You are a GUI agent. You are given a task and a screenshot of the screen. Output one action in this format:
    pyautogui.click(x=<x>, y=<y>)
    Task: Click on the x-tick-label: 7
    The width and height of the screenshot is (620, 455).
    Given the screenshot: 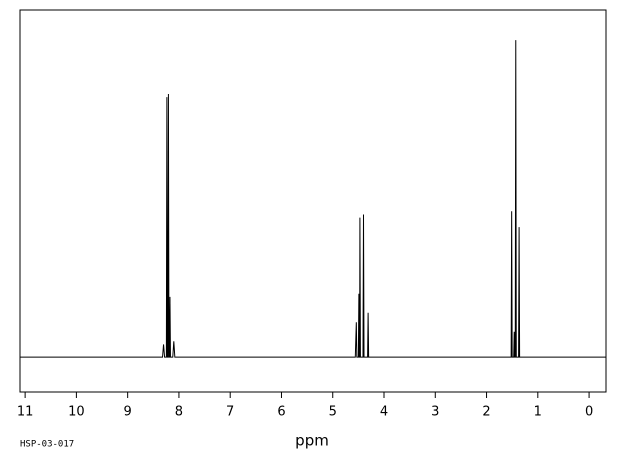 What is the action you would take?
    pyautogui.click(x=230, y=412)
    